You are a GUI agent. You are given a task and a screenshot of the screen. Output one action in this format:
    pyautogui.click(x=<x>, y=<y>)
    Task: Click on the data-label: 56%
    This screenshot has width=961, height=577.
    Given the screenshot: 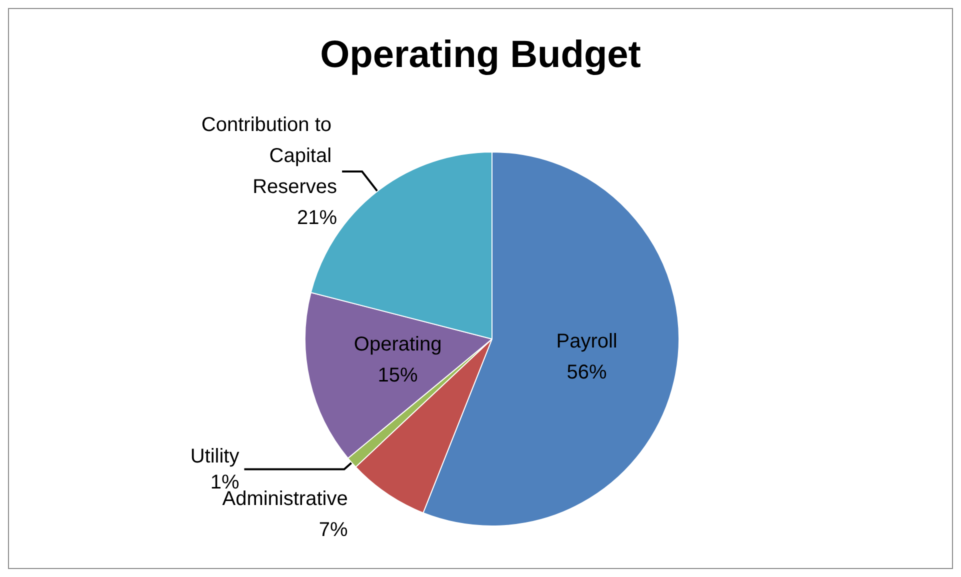 What is the action you would take?
    pyautogui.click(x=587, y=373)
    